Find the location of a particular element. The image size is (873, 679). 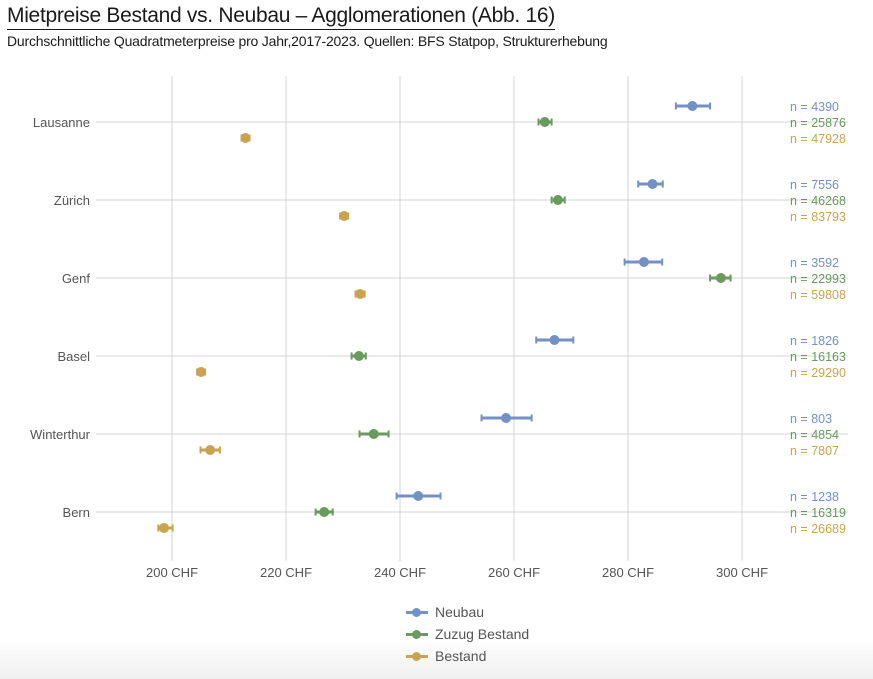

x-tick-label: 200 CHF is located at coordinates (172, 572).